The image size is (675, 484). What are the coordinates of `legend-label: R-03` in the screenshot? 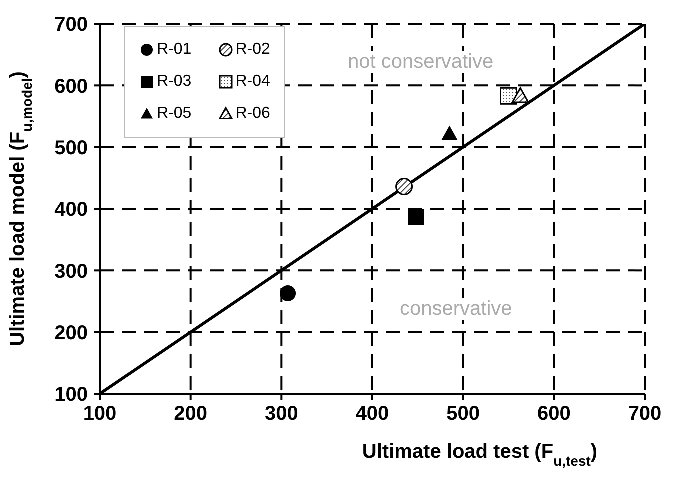 It's located at (174, 82).